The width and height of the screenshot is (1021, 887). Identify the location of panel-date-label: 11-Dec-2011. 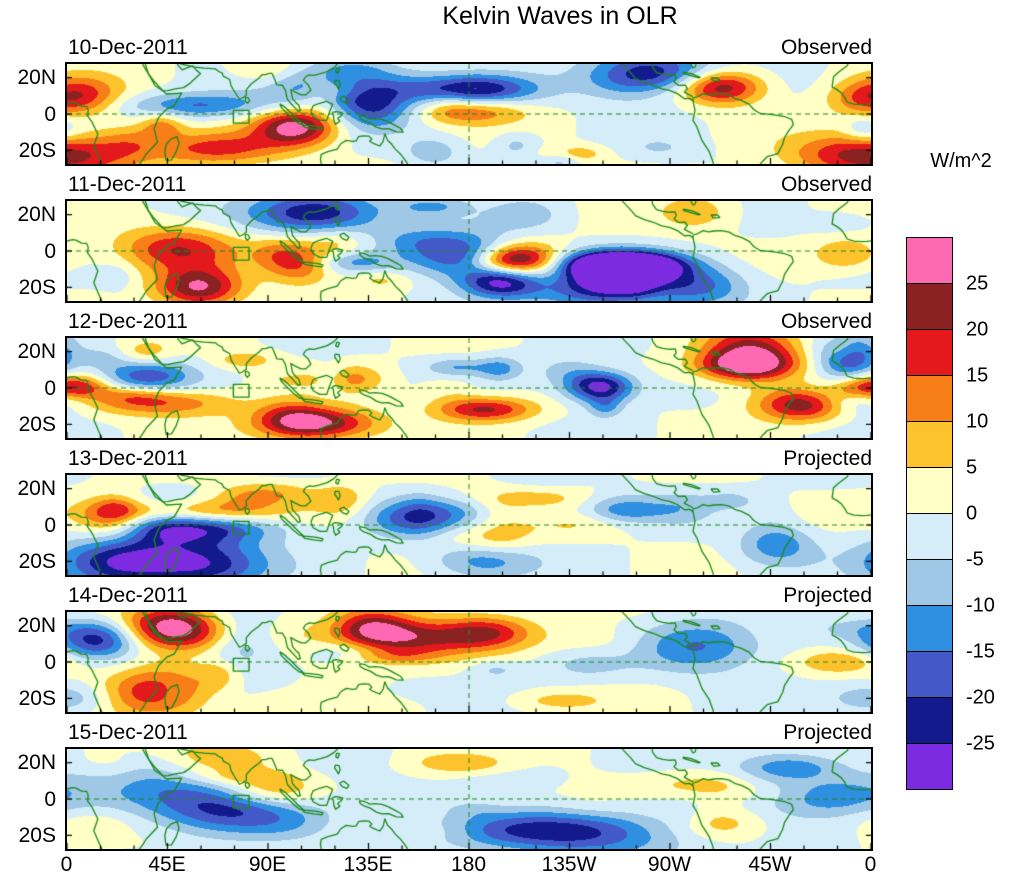
(127, 184).